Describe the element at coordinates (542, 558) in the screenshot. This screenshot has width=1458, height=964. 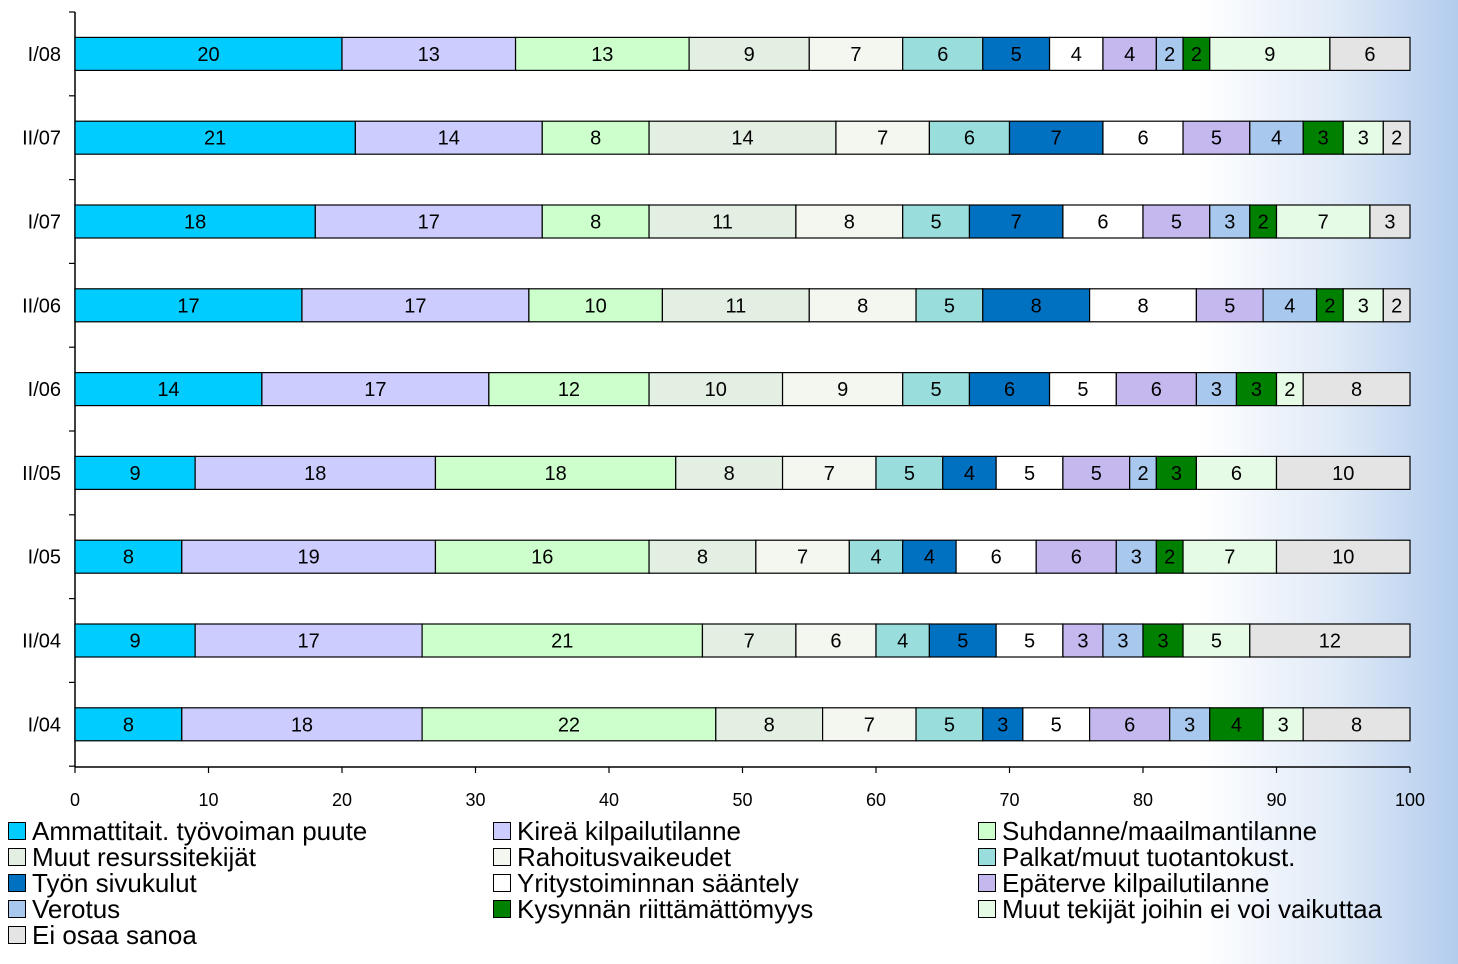
I see `data-label: 16` at that location.